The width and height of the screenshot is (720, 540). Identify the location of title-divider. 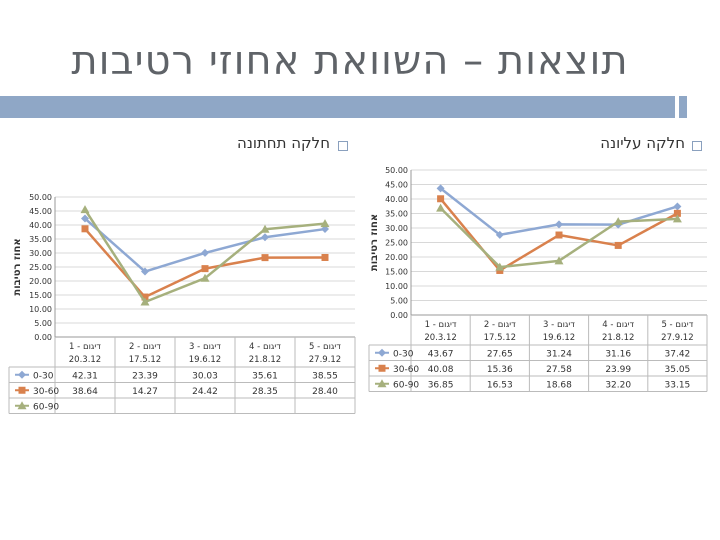
(337, 107).